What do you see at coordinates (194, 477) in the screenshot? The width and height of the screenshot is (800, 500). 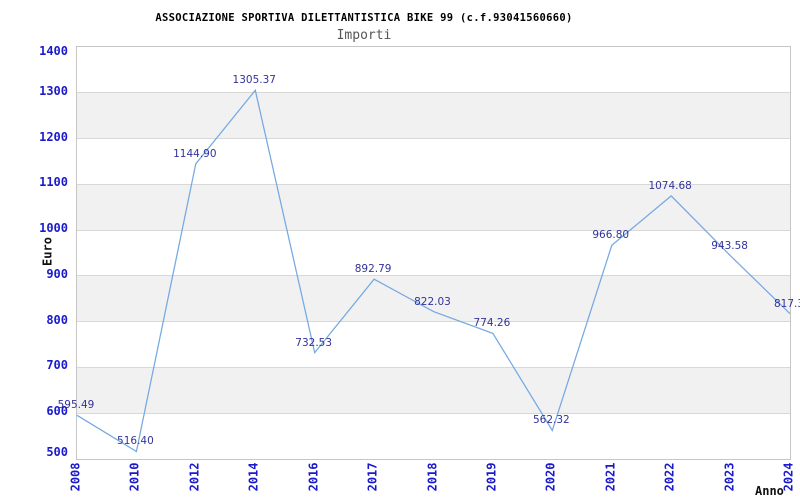 I see `x-tick-label: 2012` at bounding box center [194, 477].